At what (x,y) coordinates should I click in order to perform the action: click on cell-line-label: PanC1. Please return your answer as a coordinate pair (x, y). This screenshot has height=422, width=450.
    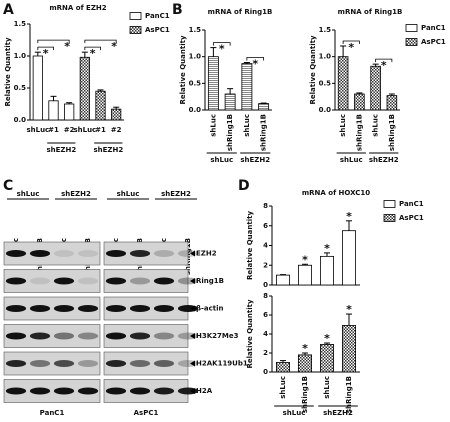
    Looking at the image, I should click on (52, 413).